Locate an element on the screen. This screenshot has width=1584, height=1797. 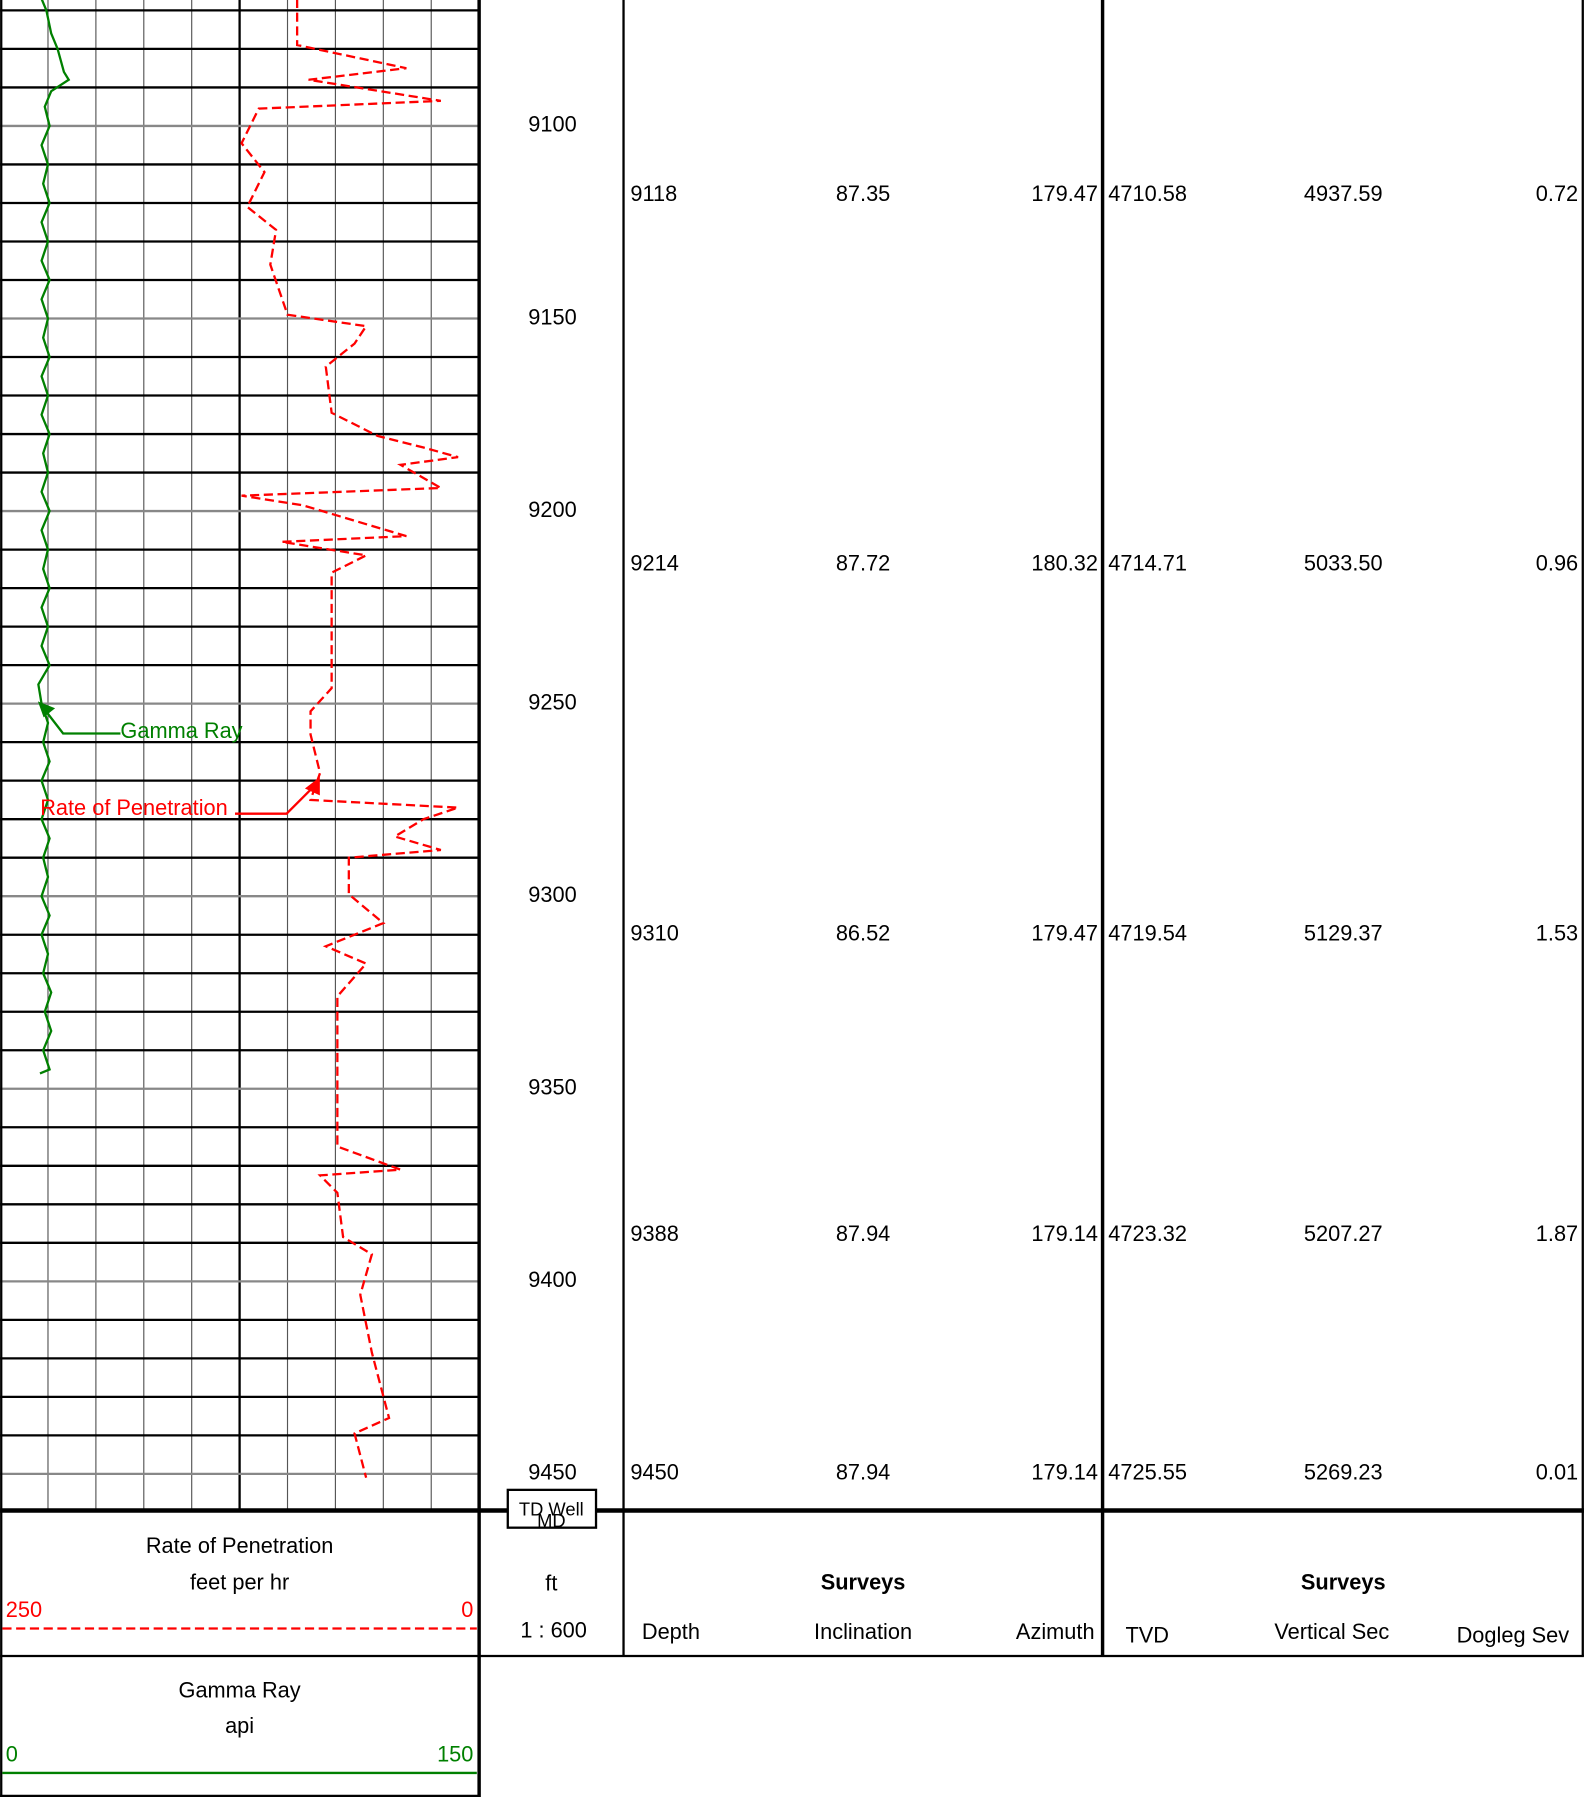
depth-tick-label: 9150 is located at coordinates (552, 316).